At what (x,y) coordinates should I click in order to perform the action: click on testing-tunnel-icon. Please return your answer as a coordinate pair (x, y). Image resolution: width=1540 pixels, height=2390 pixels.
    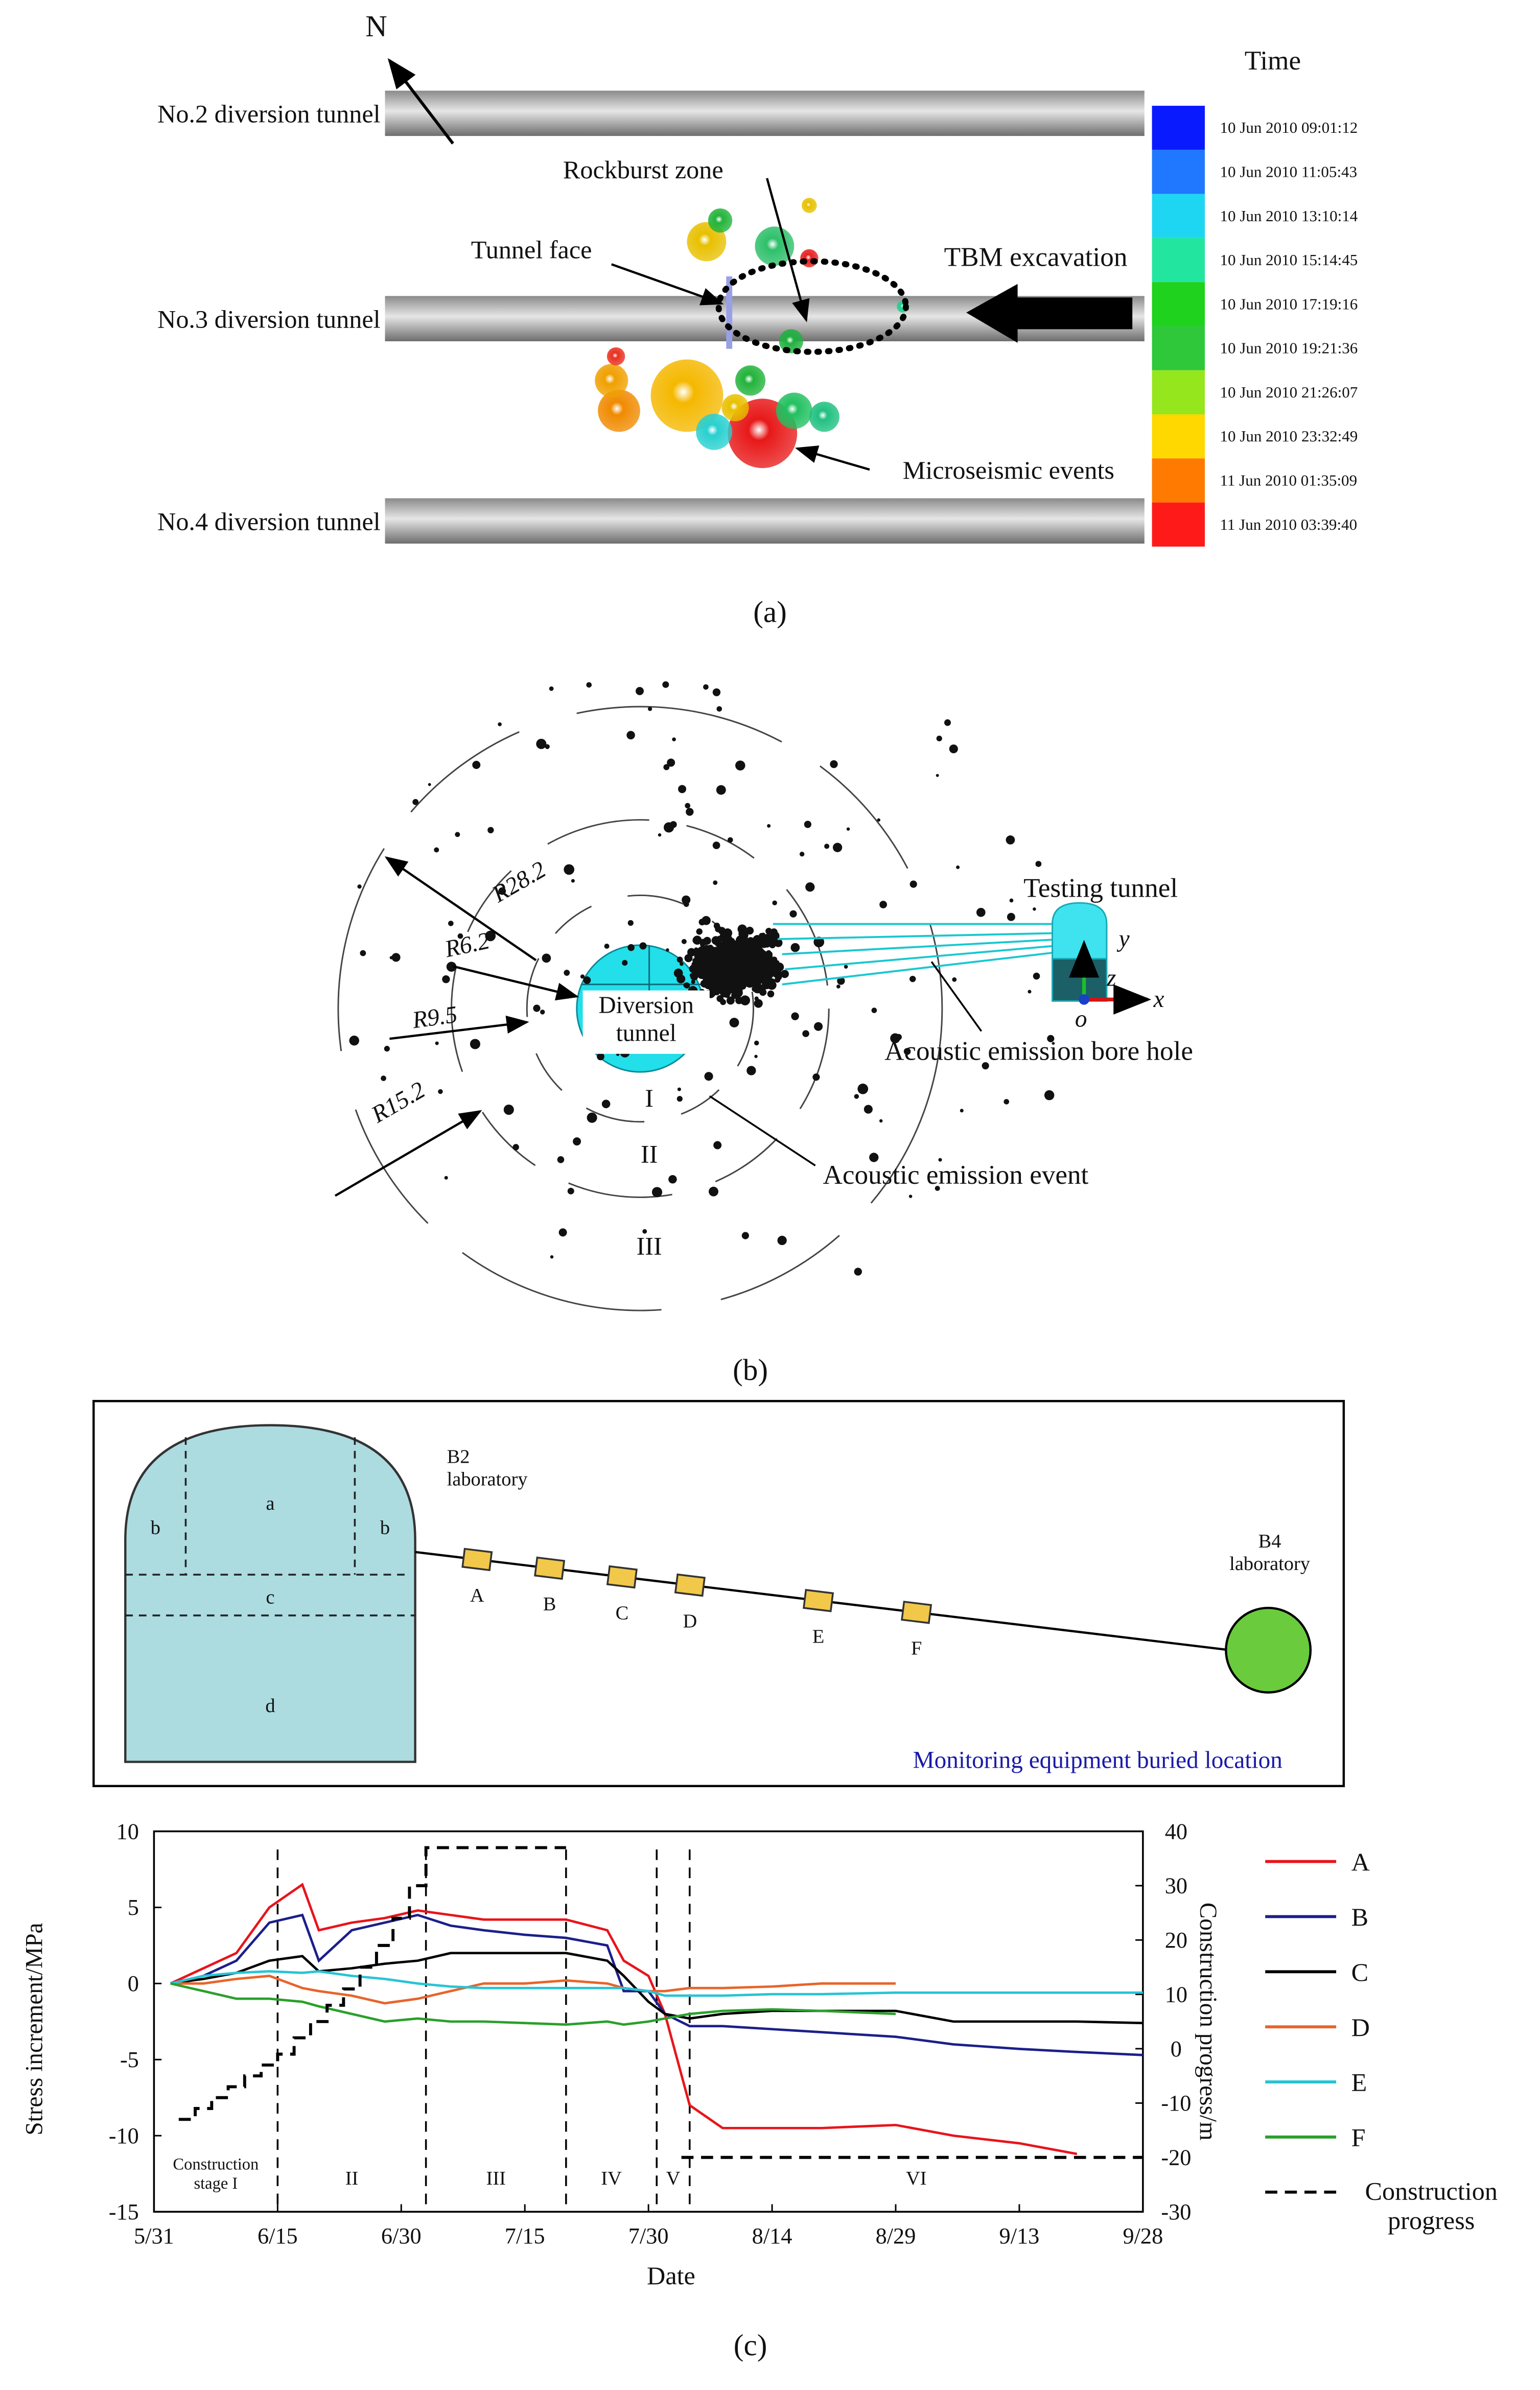
    Looking at the image, I should click on (1080, 931).